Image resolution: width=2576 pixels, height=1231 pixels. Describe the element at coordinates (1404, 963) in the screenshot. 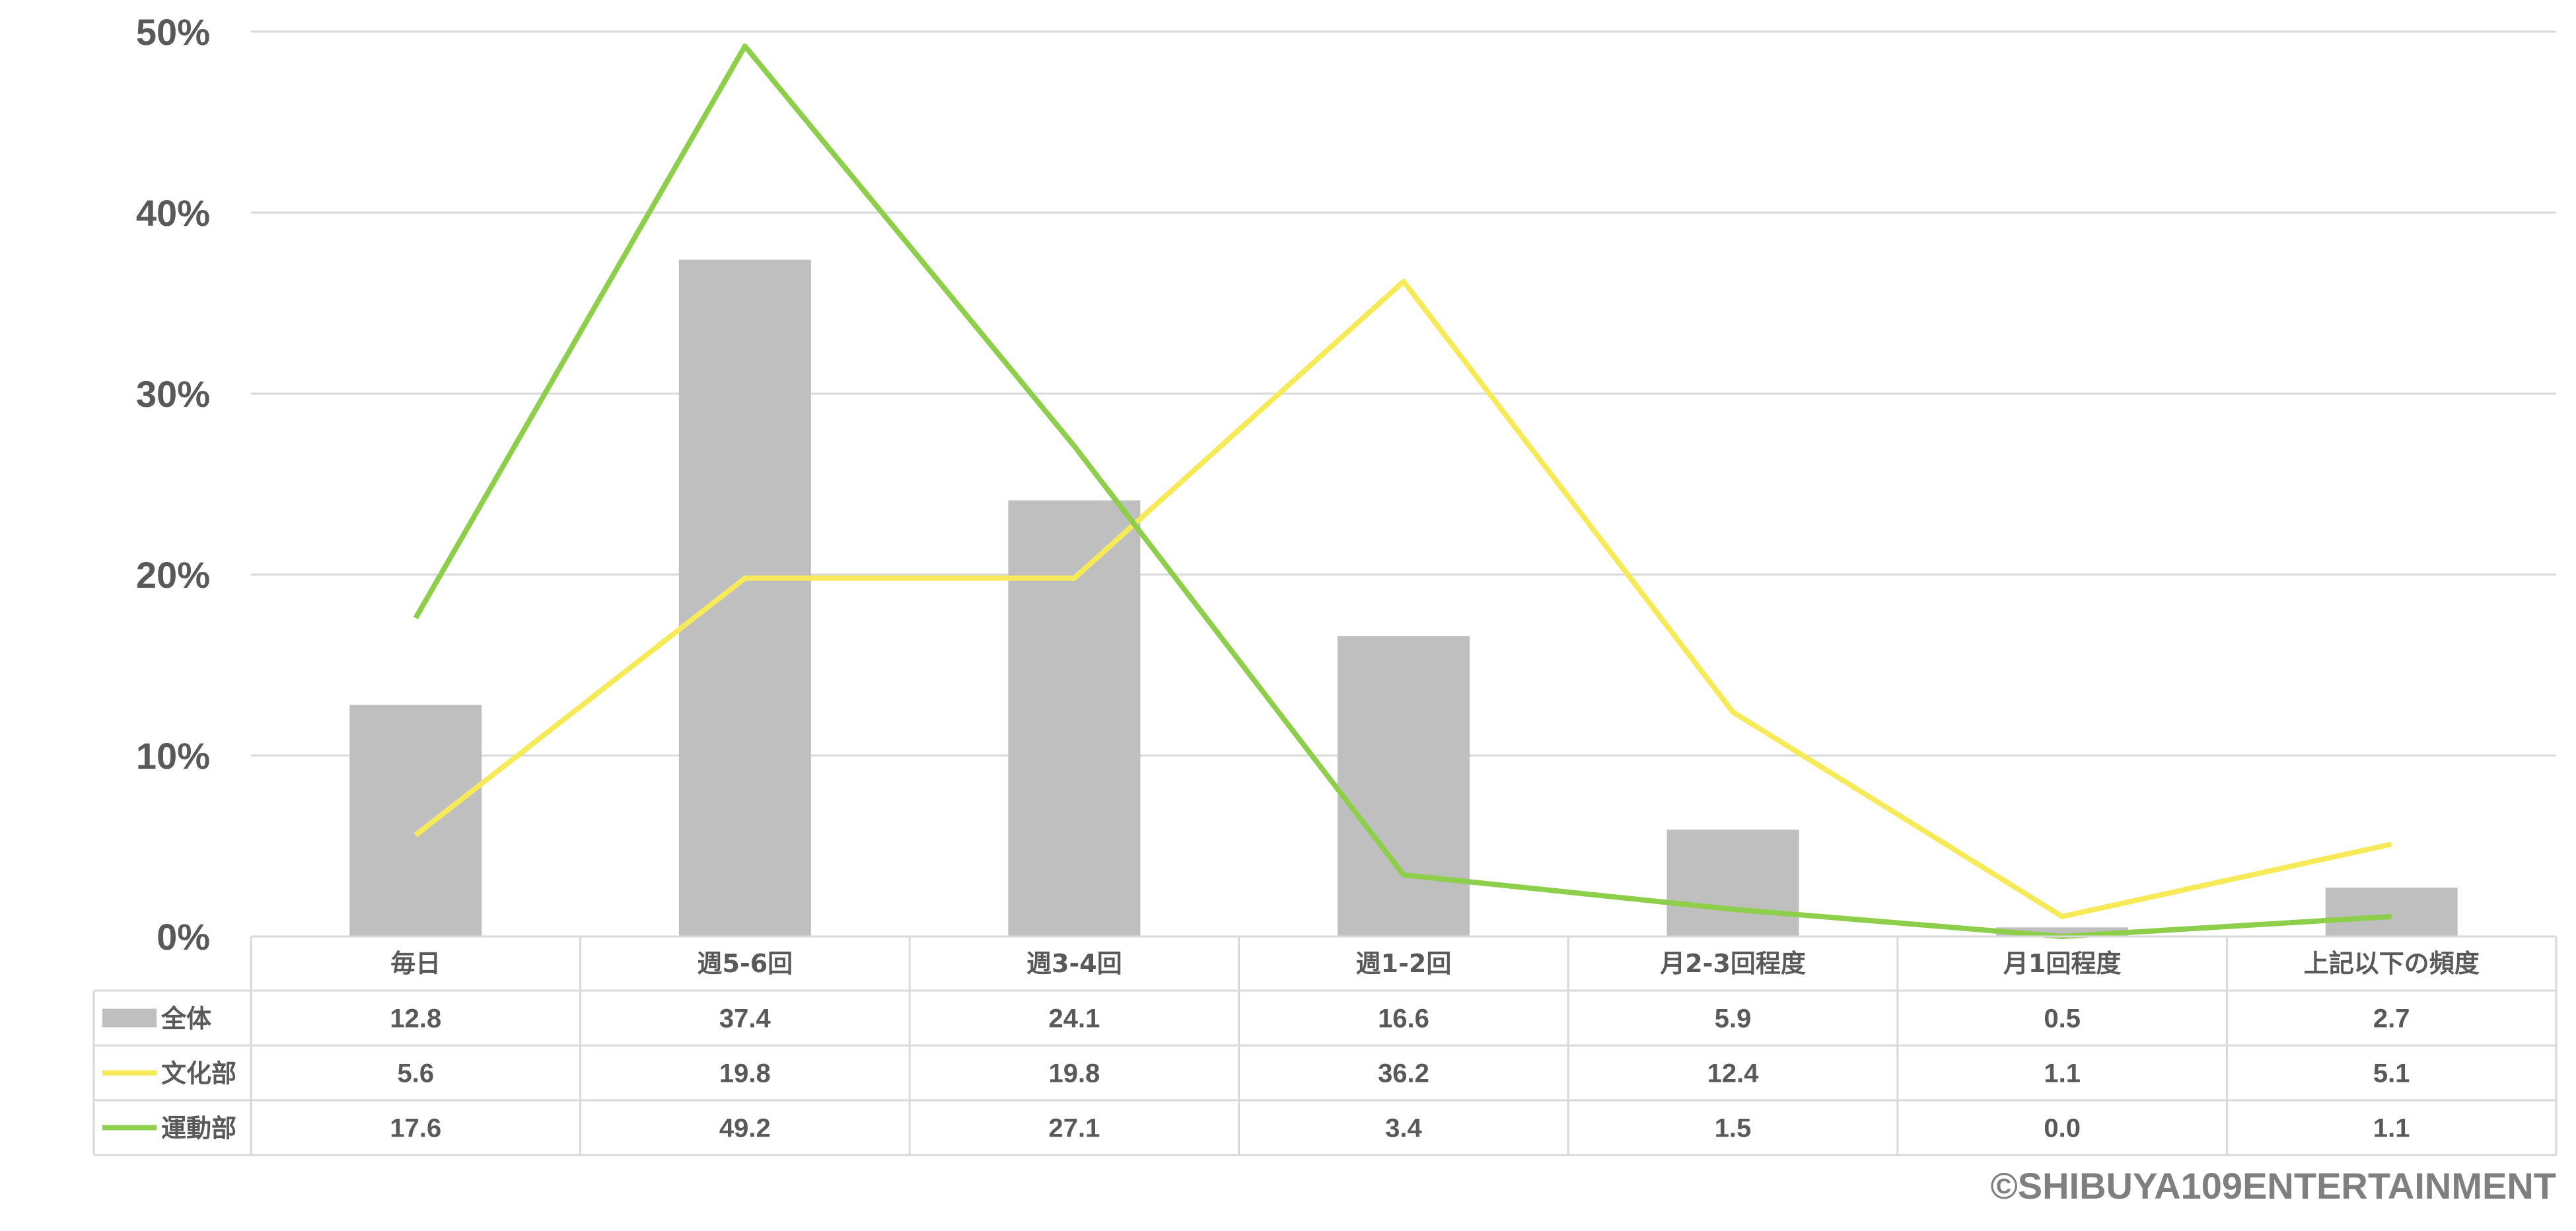

I see `x-category-label: 週1-2回` at that location.